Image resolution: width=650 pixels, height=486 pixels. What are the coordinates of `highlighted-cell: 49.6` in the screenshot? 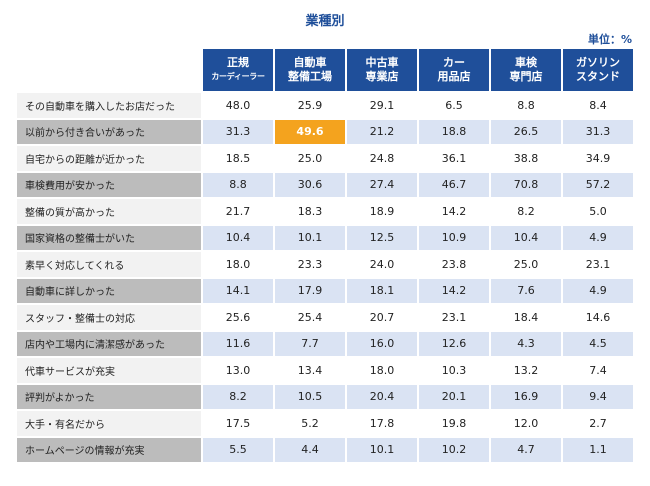 It's located at (309, 130).